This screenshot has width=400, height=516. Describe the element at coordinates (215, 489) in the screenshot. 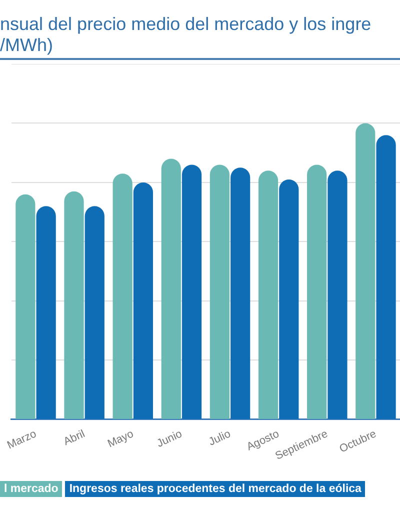

I see `text: Ingresos reales procedentes del mercado de la eólica` at that location.